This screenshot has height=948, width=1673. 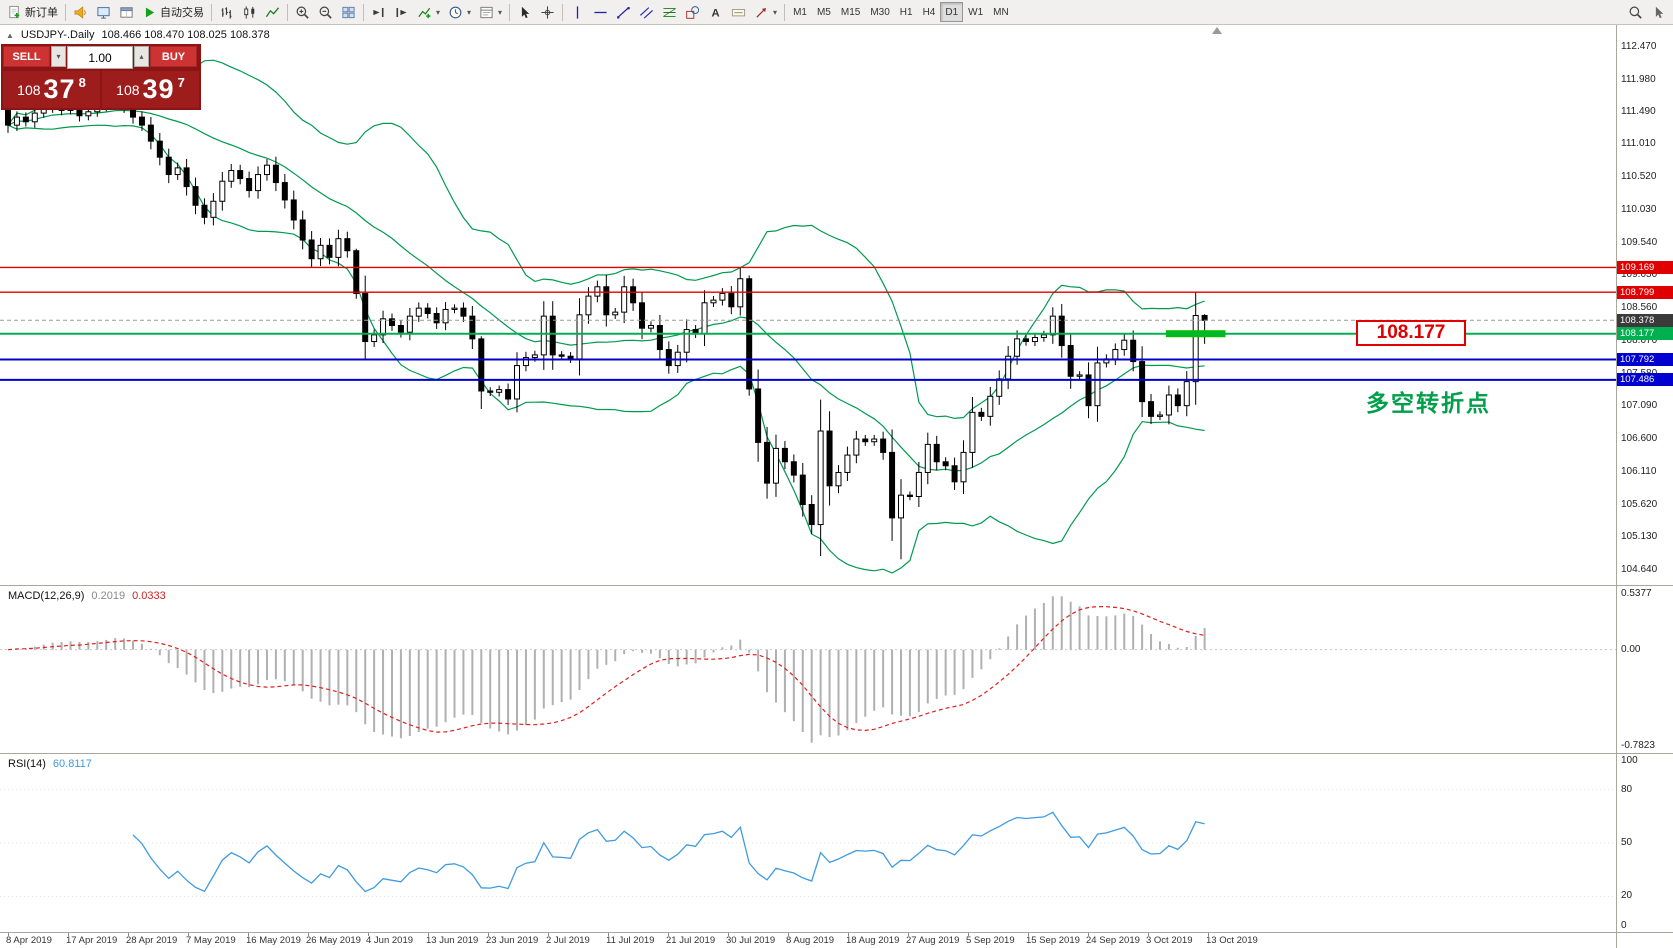 What do you see at coordinates (524, 12) in the screenshot?
I see `cursor-button` at bounding box center [524, 12].